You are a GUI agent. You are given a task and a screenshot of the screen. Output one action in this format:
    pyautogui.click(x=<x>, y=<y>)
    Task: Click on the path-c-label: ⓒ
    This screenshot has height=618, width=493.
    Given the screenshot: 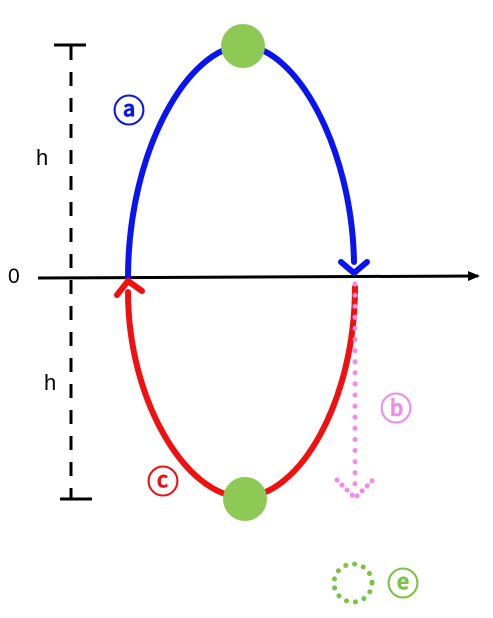 What is the action you would take?
    pyautogui.click(x=163, y=482)
    